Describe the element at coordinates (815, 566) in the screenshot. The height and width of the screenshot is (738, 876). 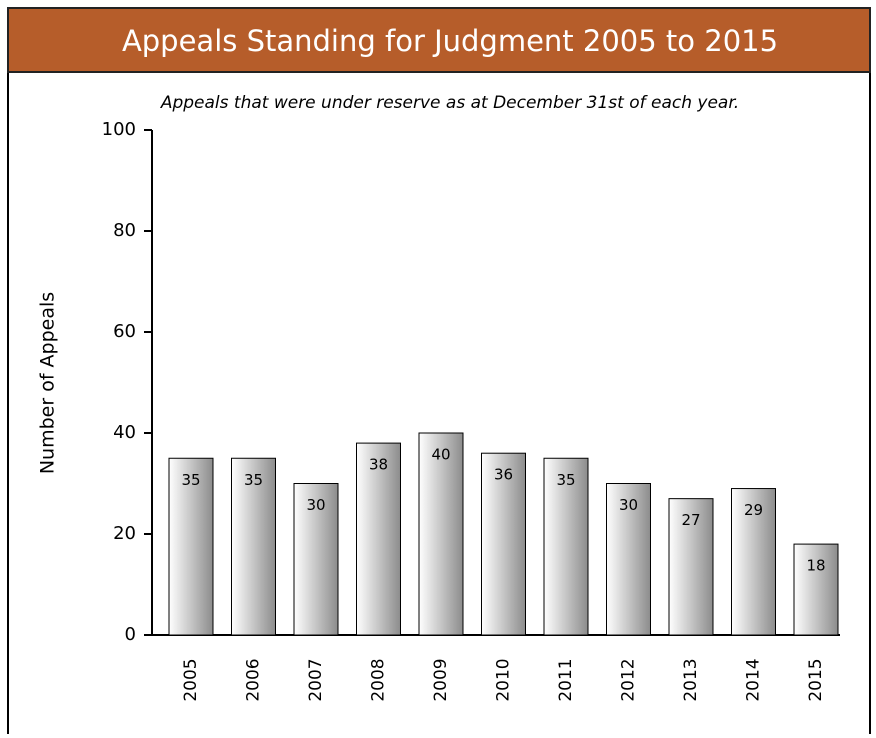
I see `value-label: 18` at that location.